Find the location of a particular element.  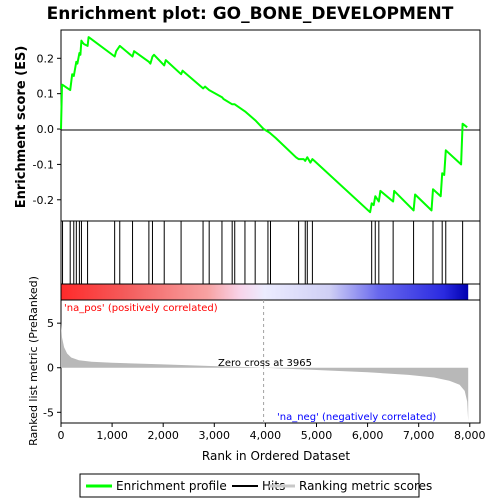

rank-color-bar is located at coordinates (265, 292).